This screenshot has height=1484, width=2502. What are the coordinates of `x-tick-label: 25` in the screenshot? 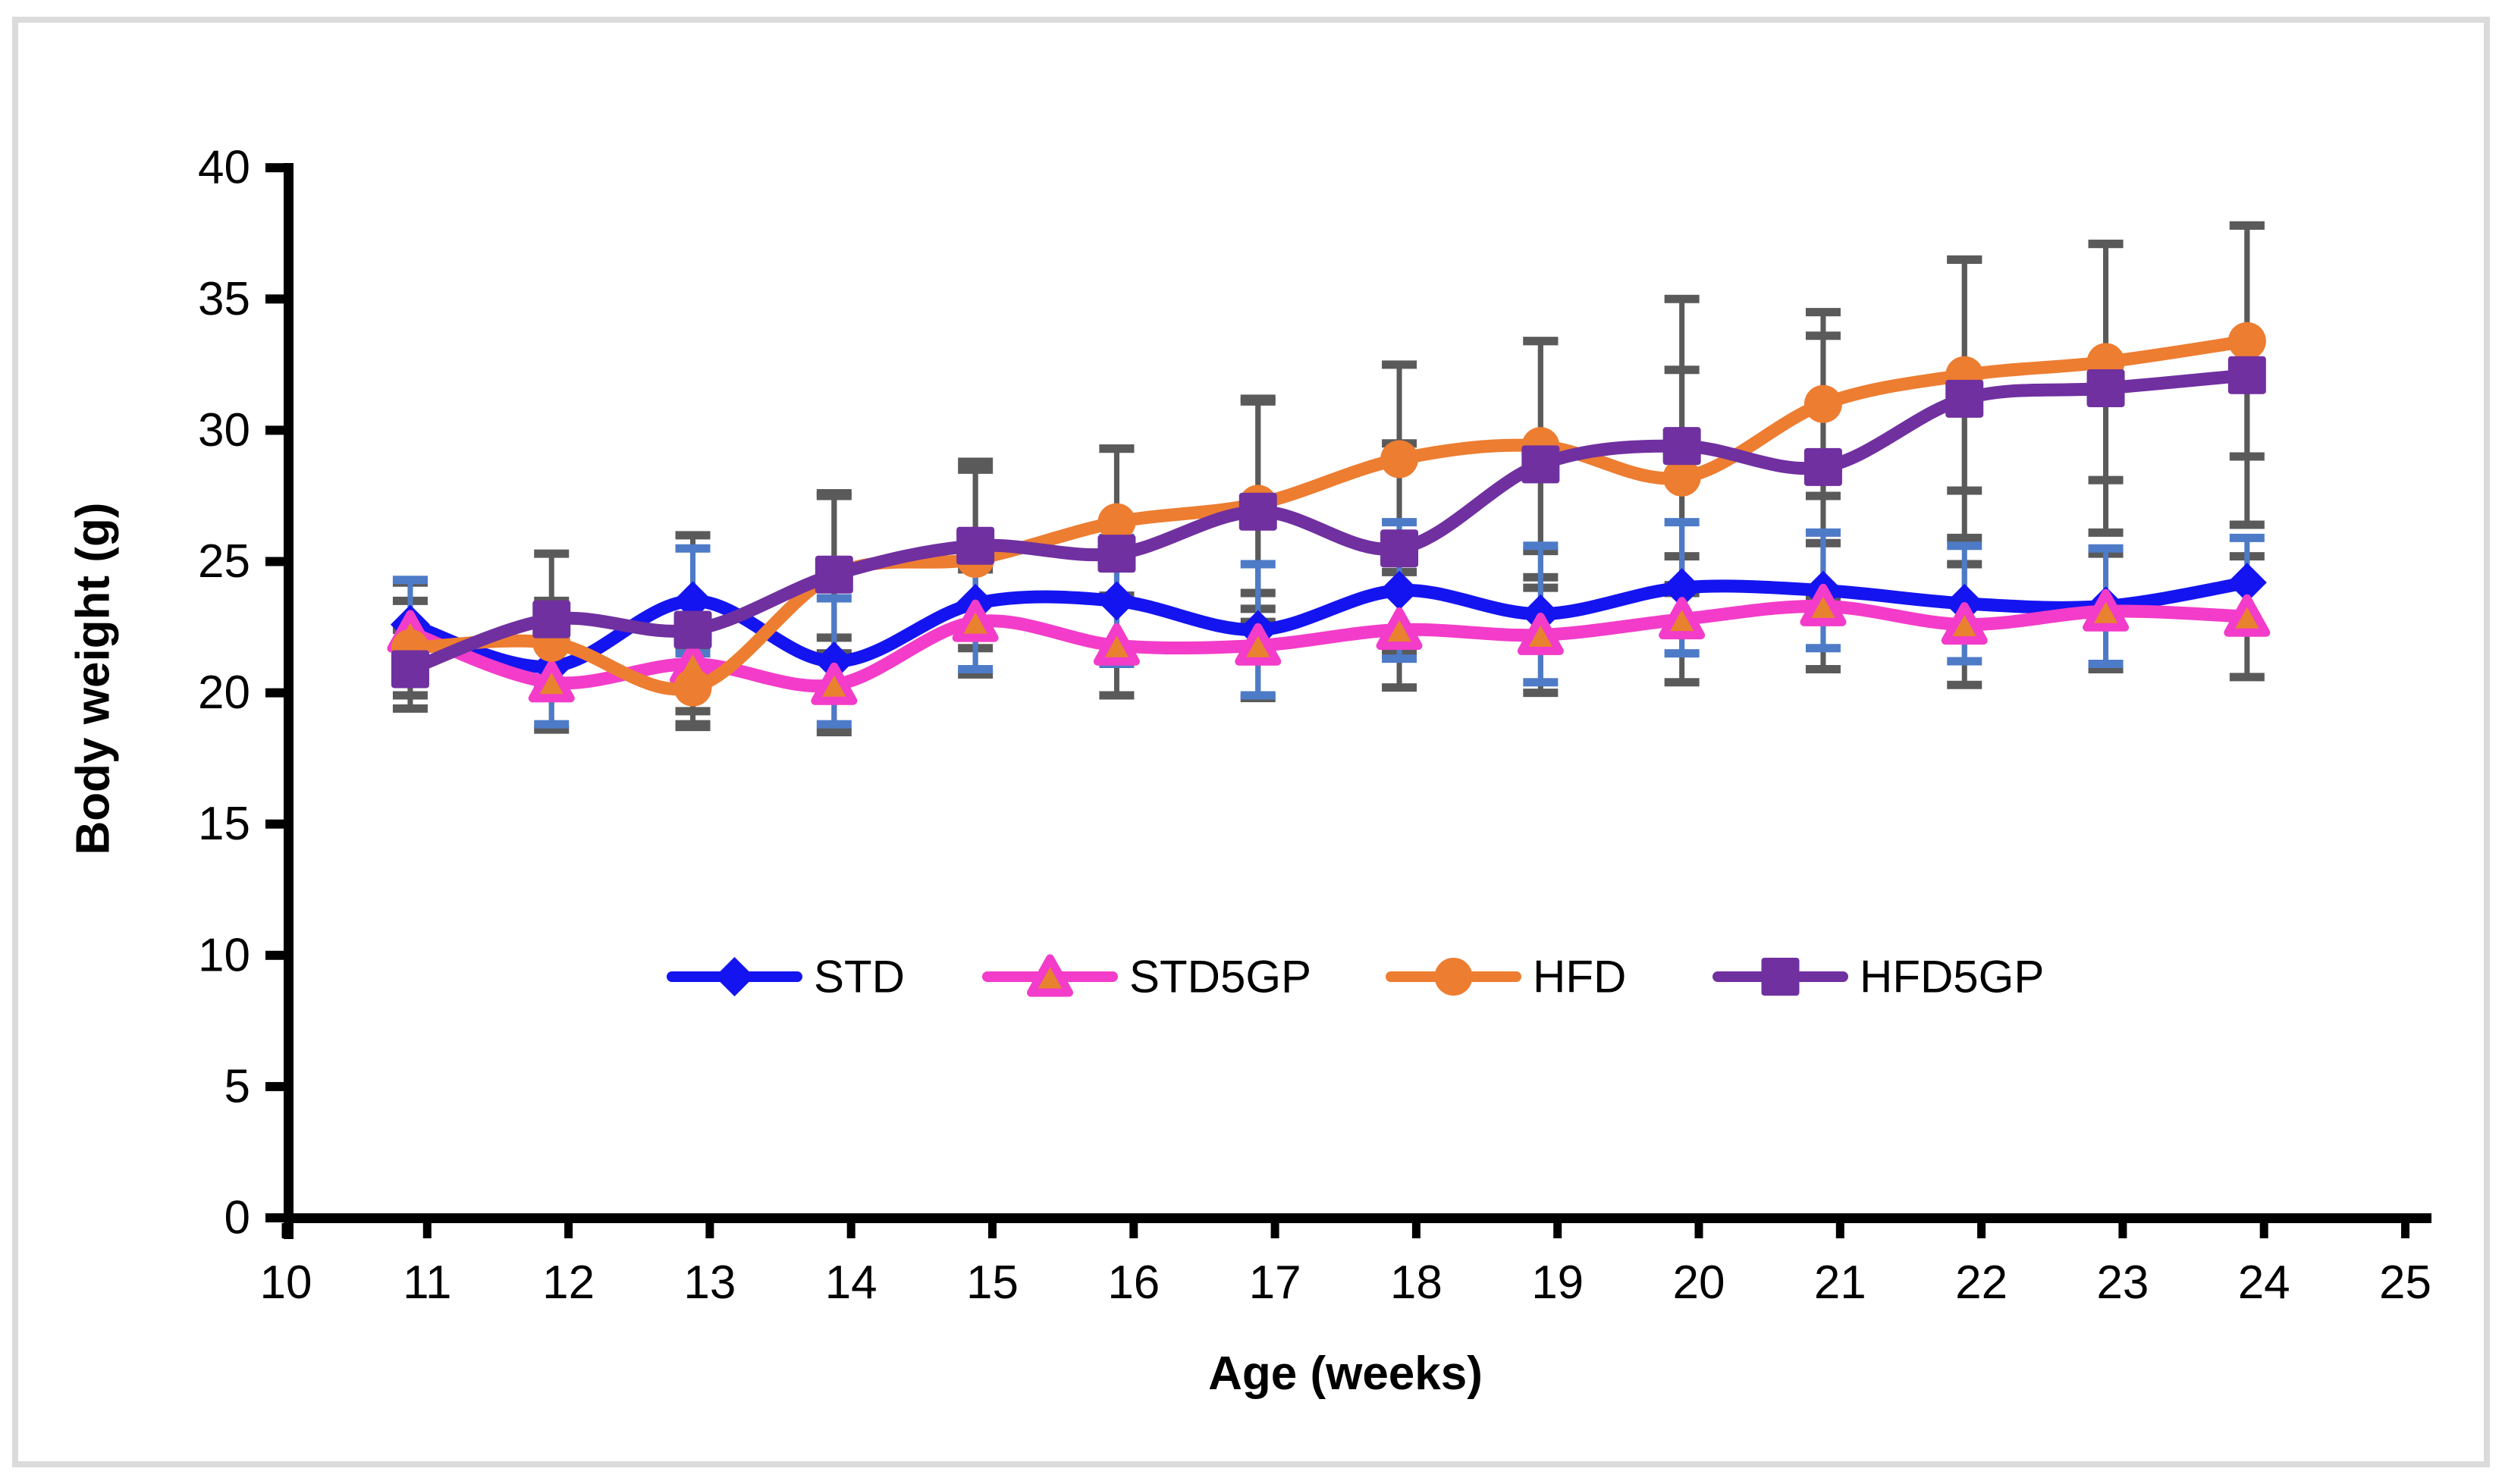 It's located at (2405, 1283).